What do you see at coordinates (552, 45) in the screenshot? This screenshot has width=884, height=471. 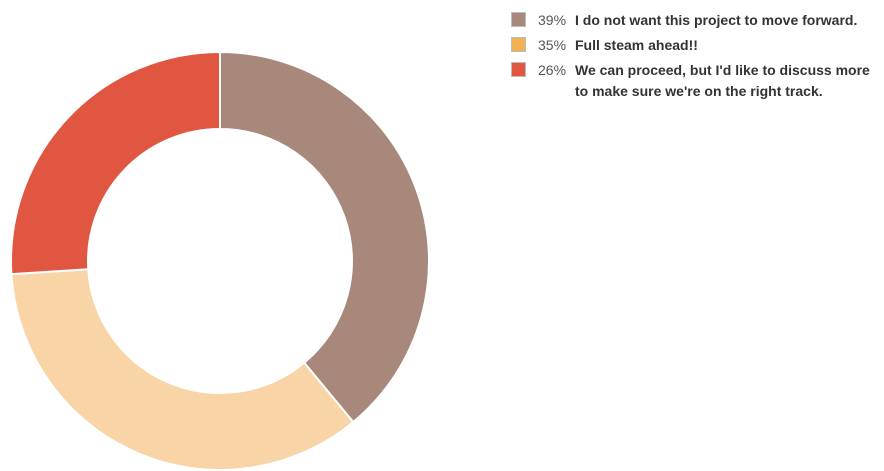 I see `legend-percent-full-steam: 35%` at bounding box center [552, 45].